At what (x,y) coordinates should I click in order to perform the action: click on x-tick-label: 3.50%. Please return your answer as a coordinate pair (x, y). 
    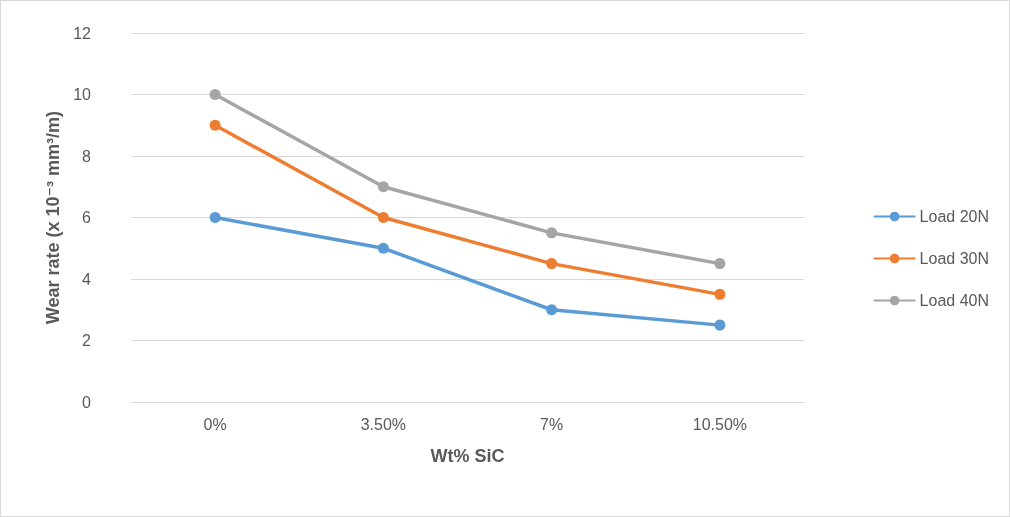
    Looking at the image, I should click on (383, 424).